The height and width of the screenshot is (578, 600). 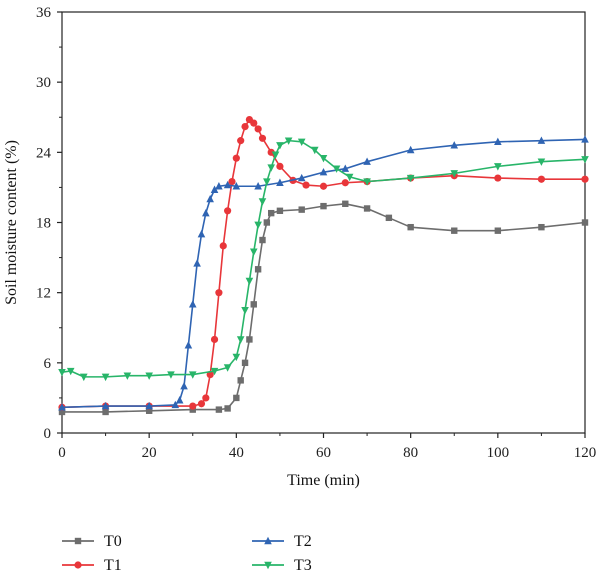 I want to click on y-axis-title: Soil moisture content (%), so click(x=11, y=222).